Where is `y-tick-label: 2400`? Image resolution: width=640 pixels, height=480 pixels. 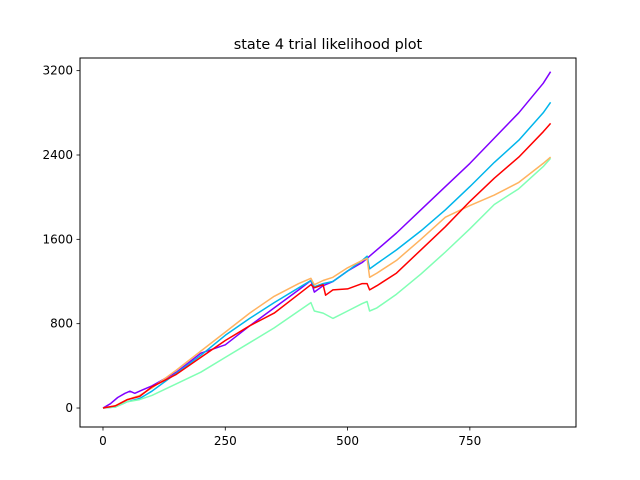
y-tick-label: 2400 is located at coordinates (57, 155).